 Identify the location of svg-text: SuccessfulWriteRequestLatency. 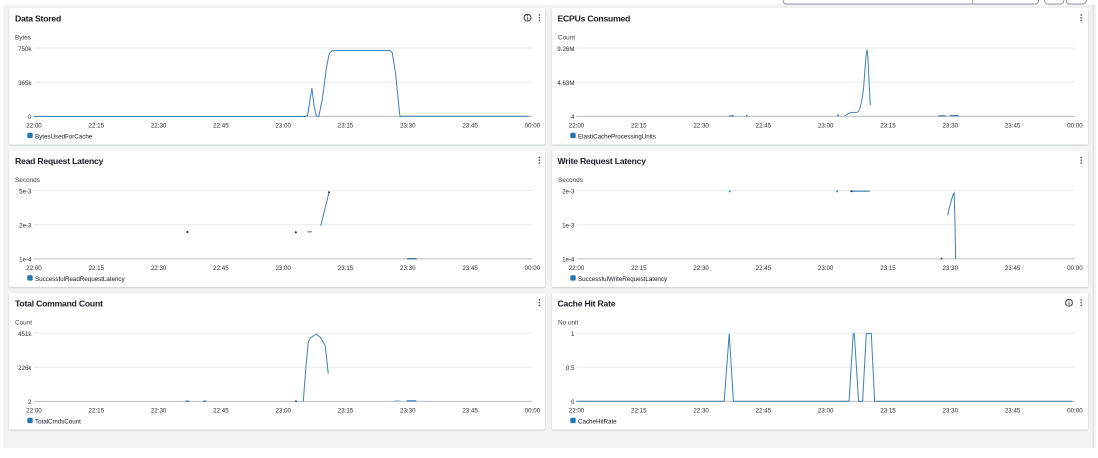
(623, 279).